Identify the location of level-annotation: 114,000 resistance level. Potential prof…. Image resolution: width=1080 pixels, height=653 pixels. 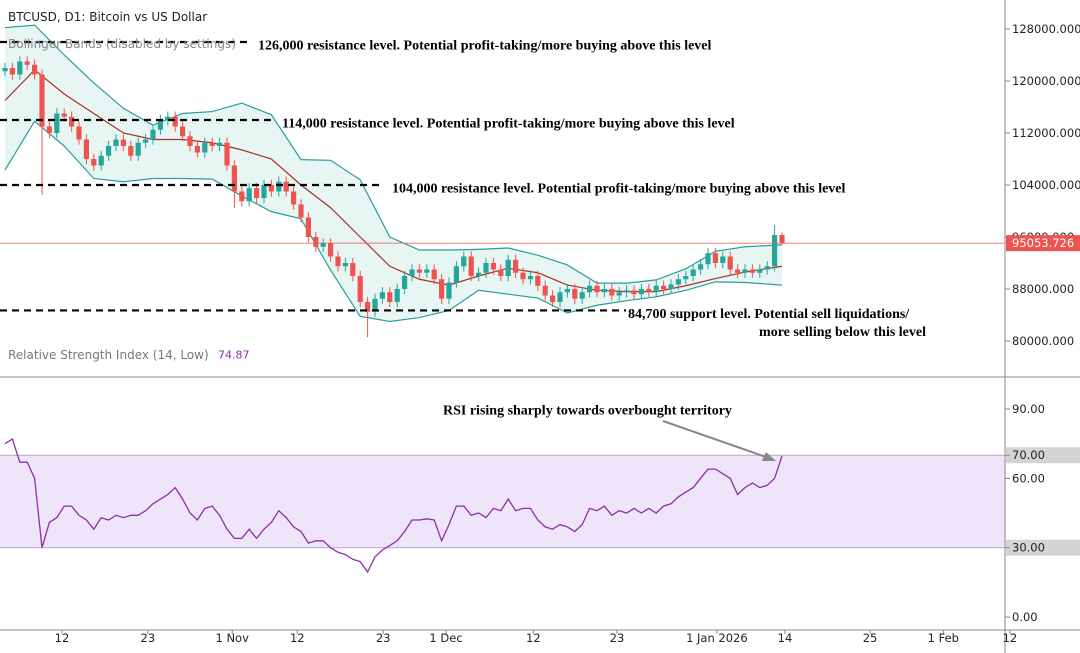
(508, 123).